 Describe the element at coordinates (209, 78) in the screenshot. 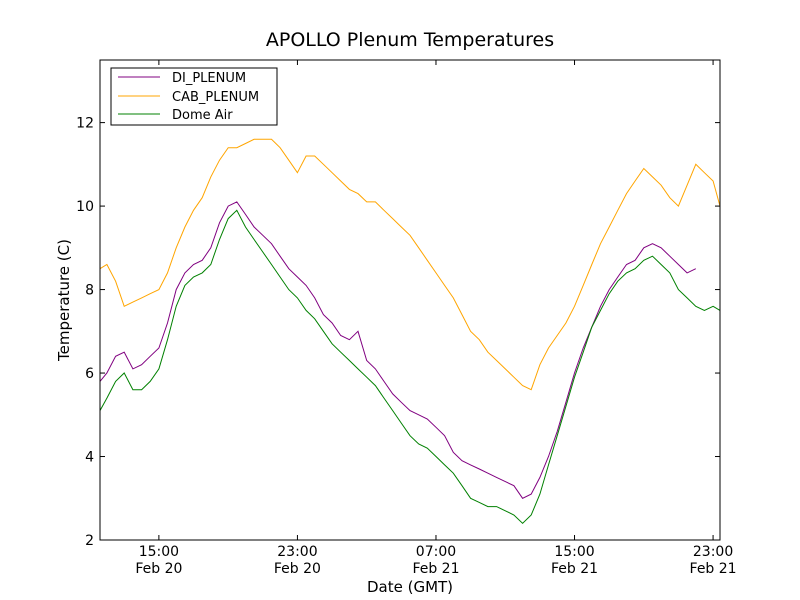

I see `legend-label-di-plenum: DI_PLENUM` at that location.